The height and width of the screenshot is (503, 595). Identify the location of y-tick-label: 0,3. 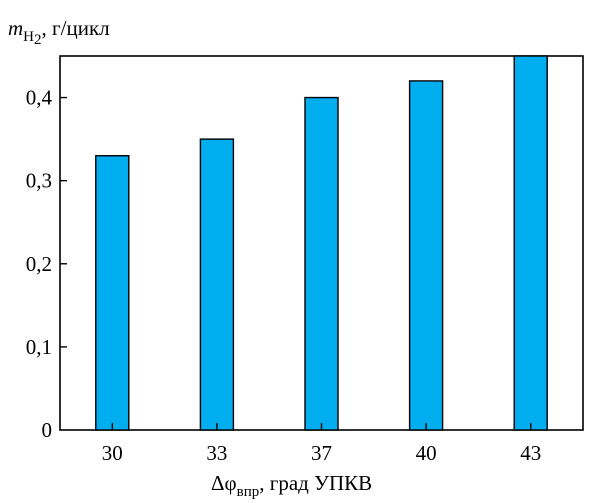
(39, 181).